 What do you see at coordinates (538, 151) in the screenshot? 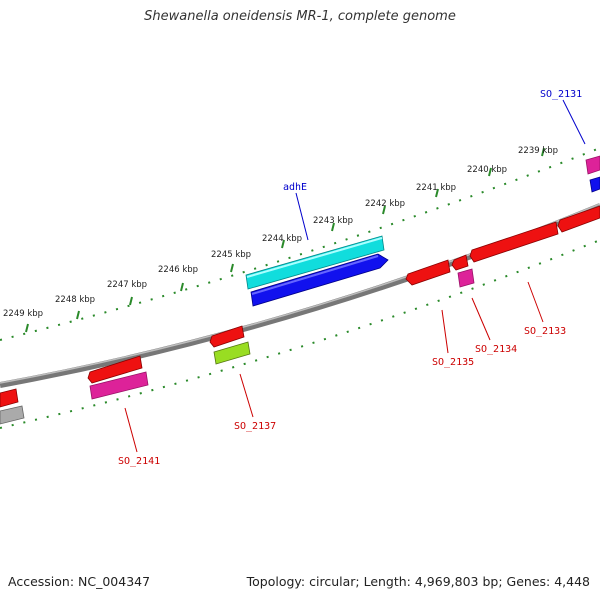
I see `ruler-label: 2239 kbp` at bounding box center [538, 151].